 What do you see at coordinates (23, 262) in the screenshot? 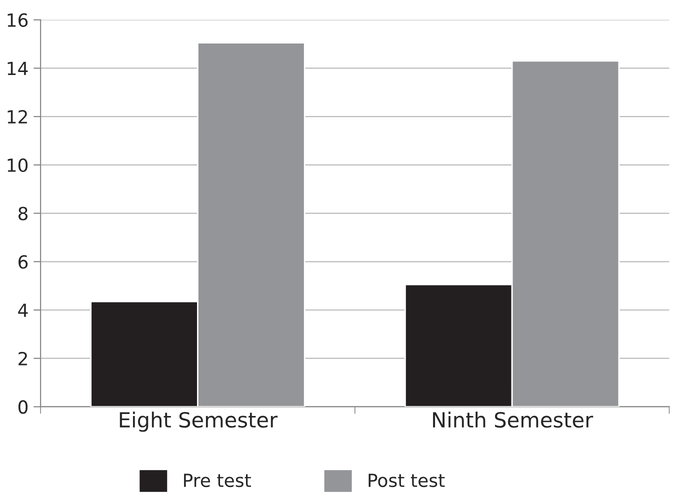
I see `y-tick-label: 6` at bounding box center [23, 262].